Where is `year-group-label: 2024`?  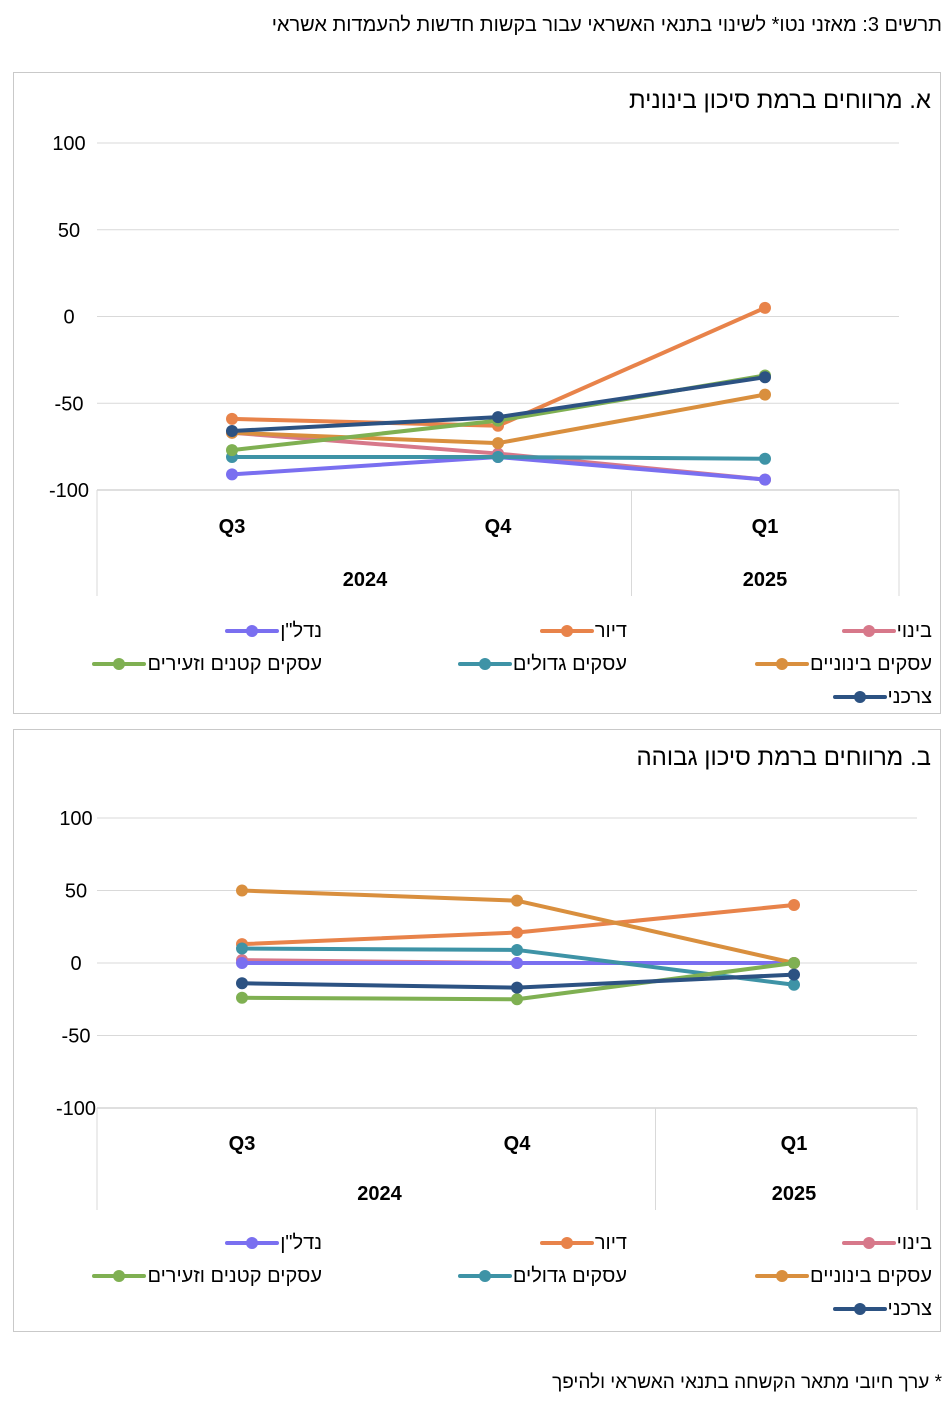 year-group-label: 2024 is located at coordinates (365, 580).